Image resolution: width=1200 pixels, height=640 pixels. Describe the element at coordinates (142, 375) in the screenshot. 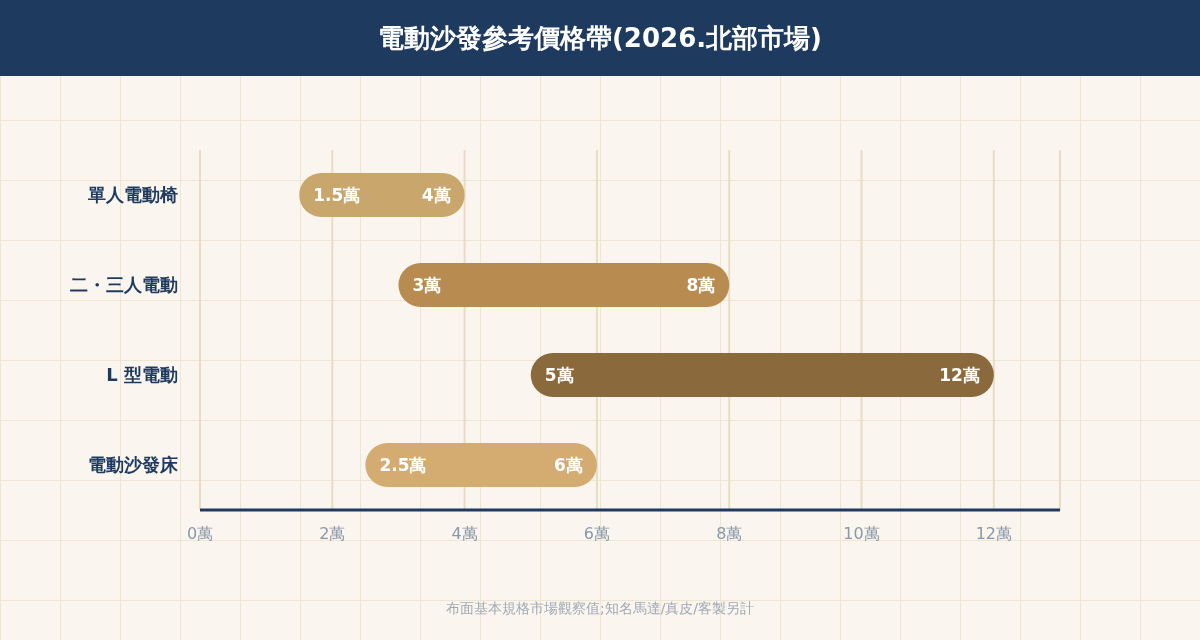

I see `y-tick-label: L 型電動` at that location.